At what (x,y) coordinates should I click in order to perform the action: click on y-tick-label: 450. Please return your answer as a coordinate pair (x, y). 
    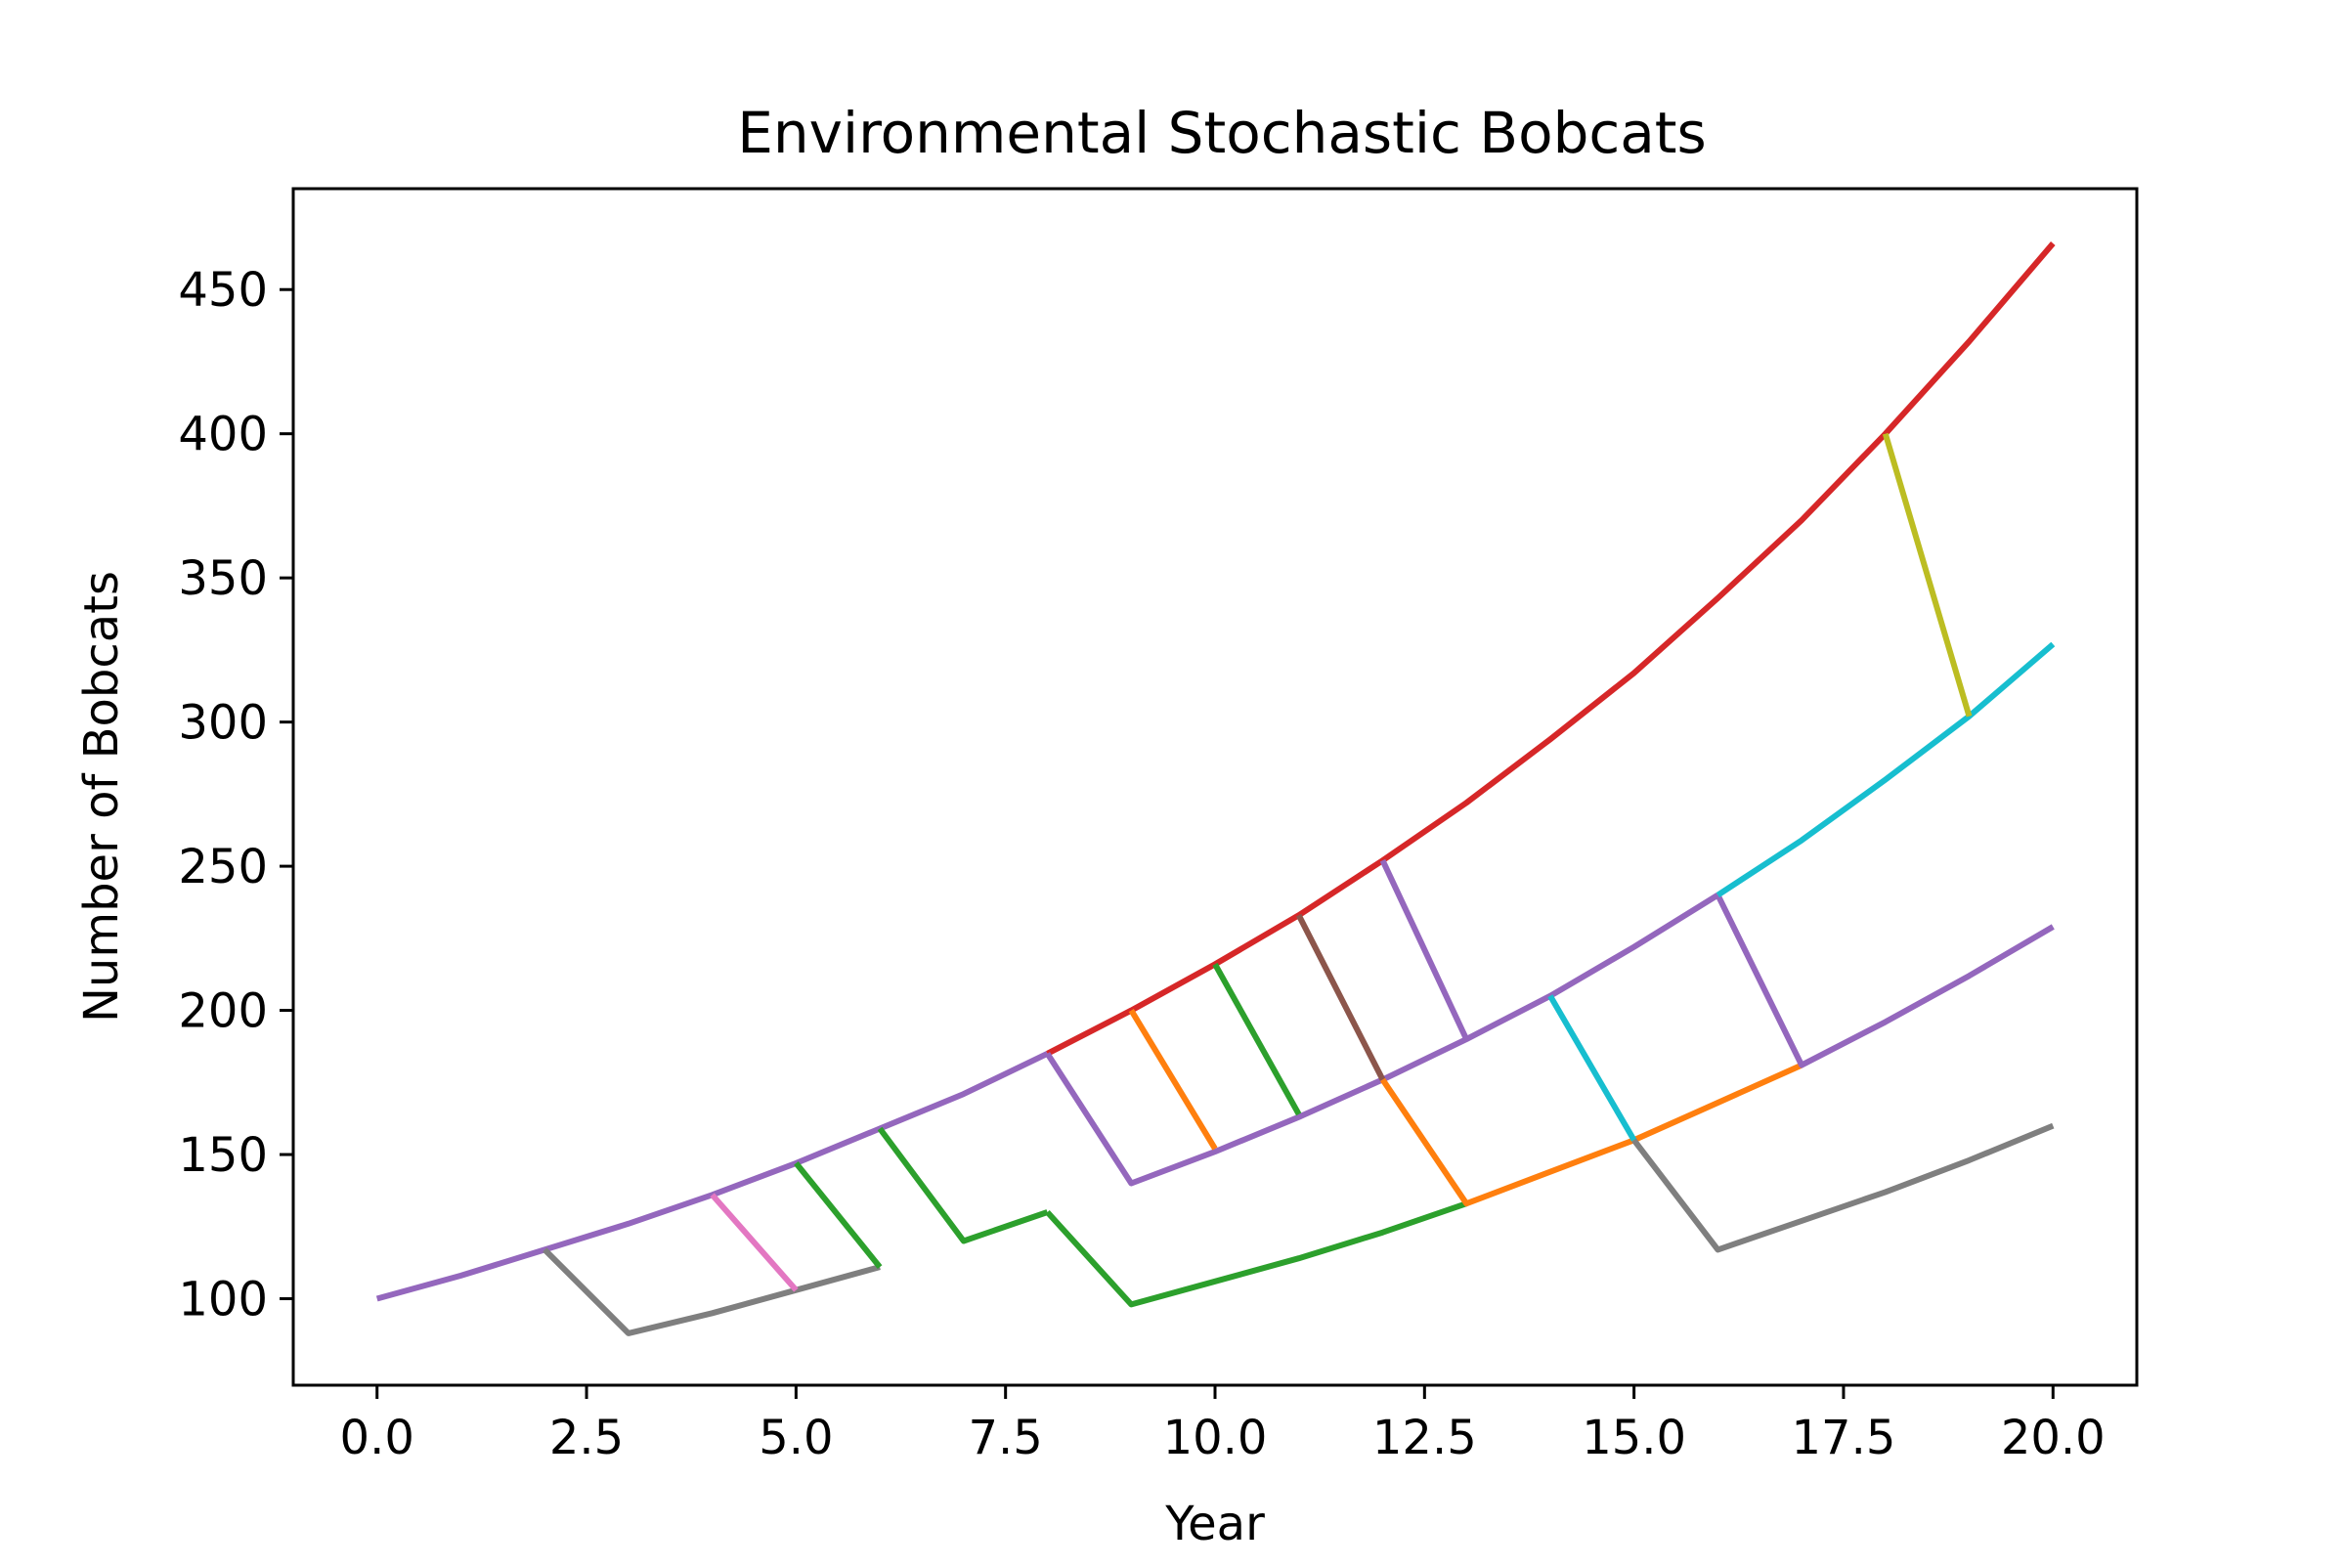
    Looking at the image, I should click on (223, 290).